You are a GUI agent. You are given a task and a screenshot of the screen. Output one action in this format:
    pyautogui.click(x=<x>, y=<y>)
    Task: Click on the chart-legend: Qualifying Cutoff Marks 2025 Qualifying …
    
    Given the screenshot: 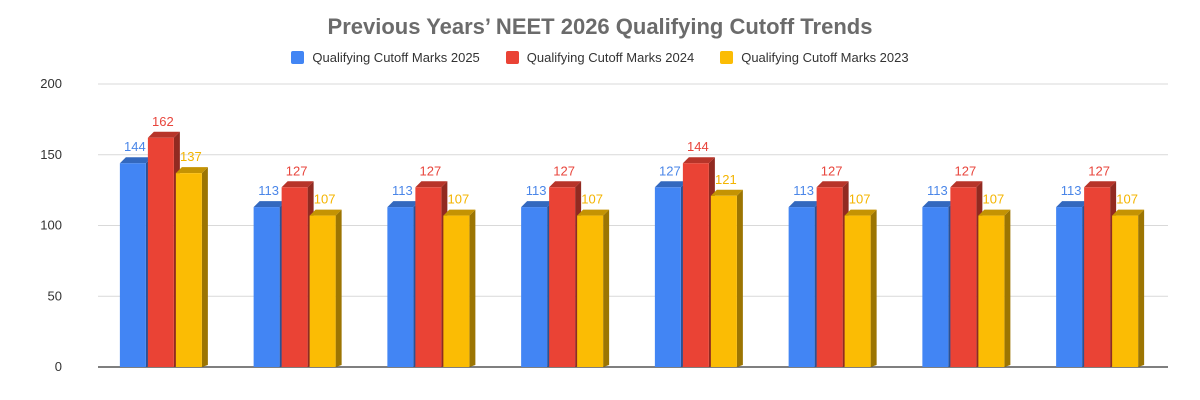 What is the action you would take?
    pyautogui.click(x=600, y=57)
    